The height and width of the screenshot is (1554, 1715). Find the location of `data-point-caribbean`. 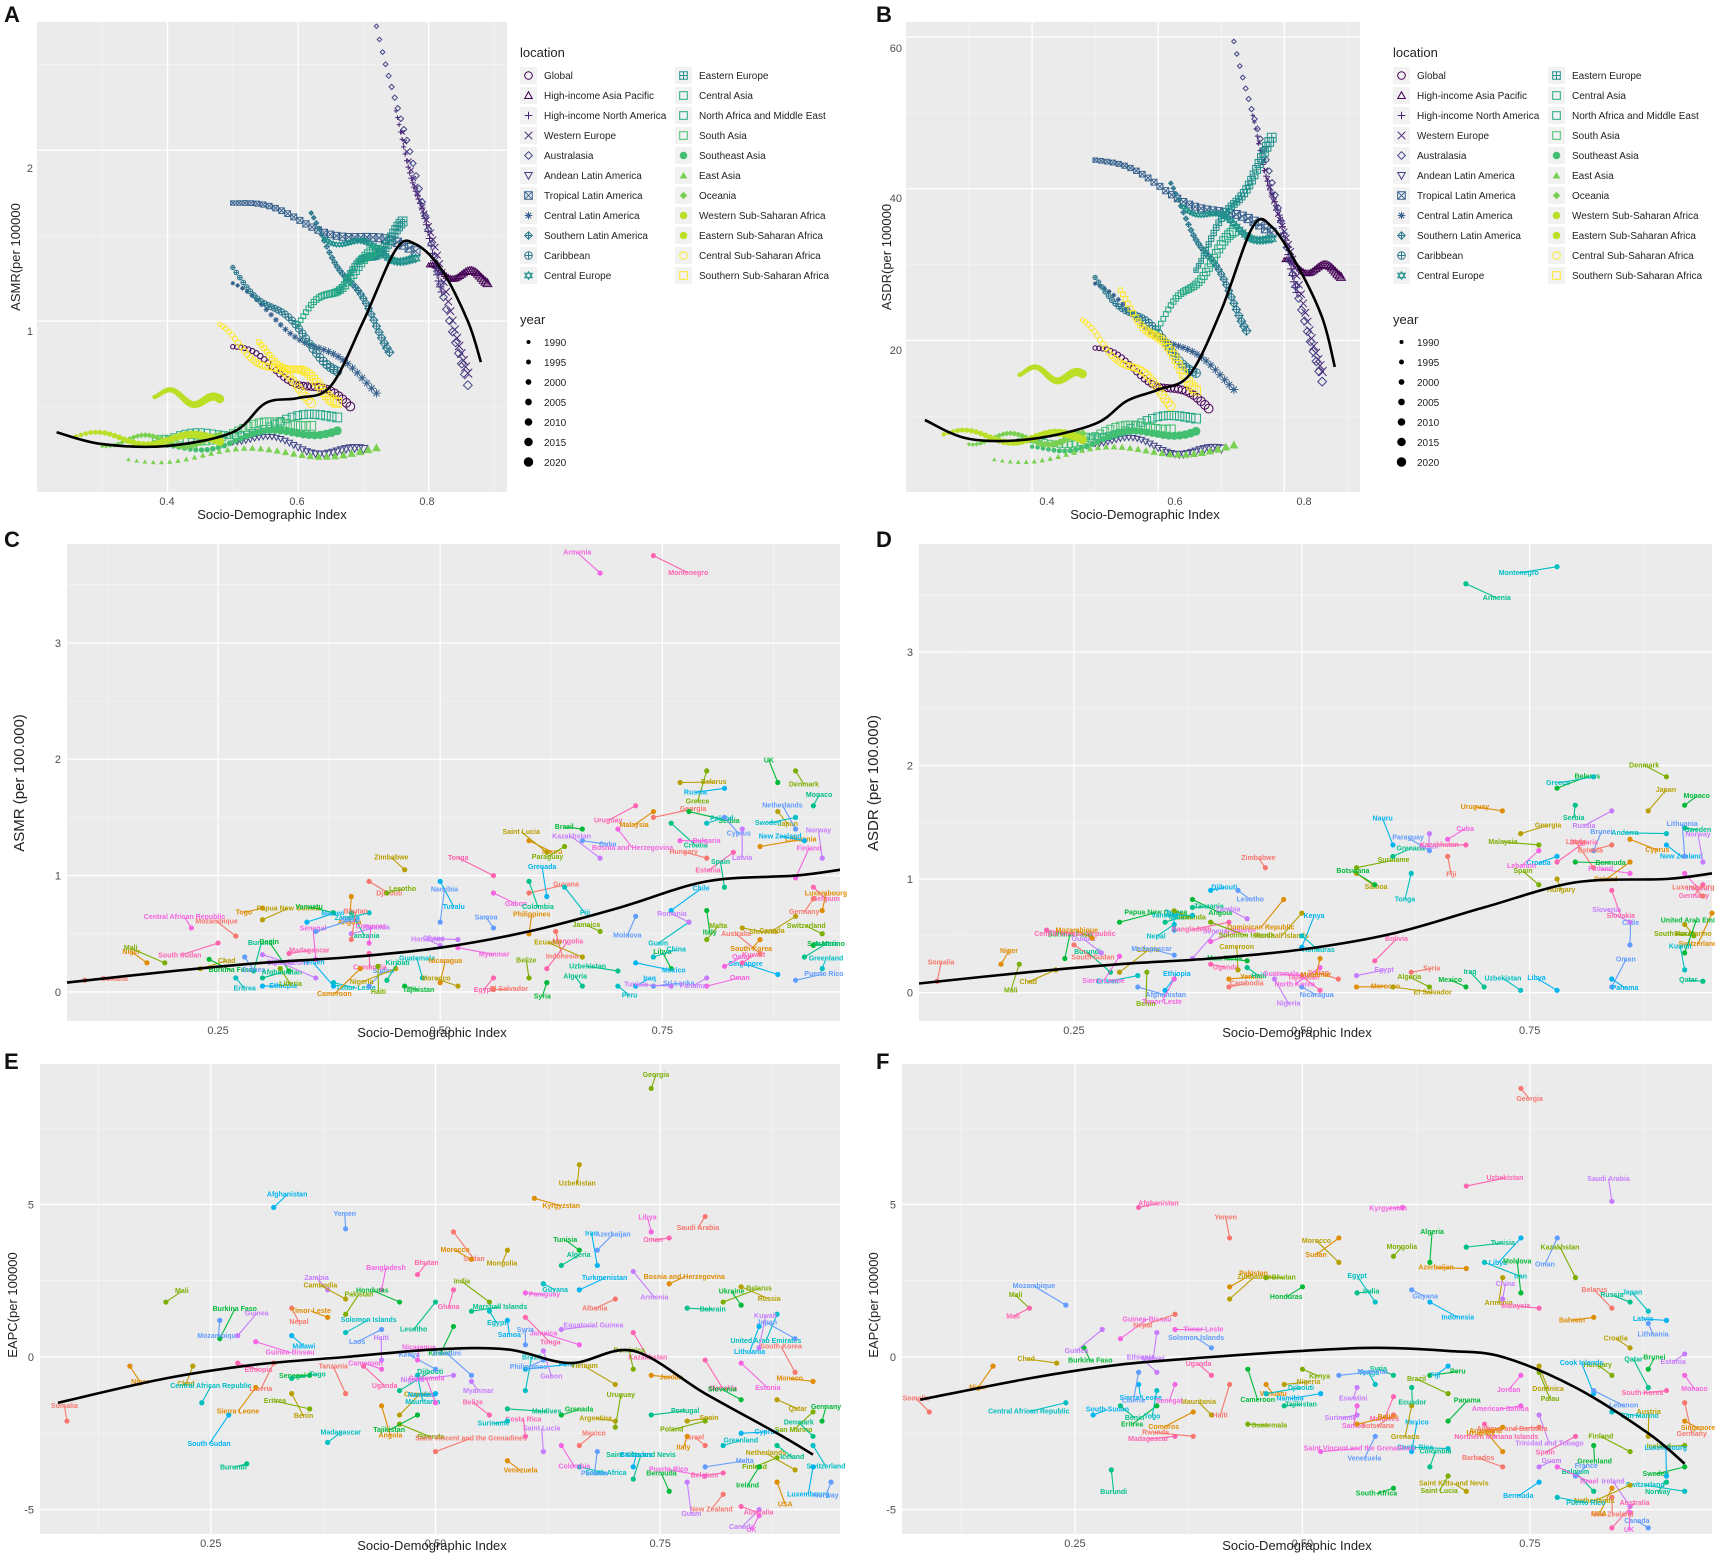

data-point-caribbean is located at coordinates (233, 267).